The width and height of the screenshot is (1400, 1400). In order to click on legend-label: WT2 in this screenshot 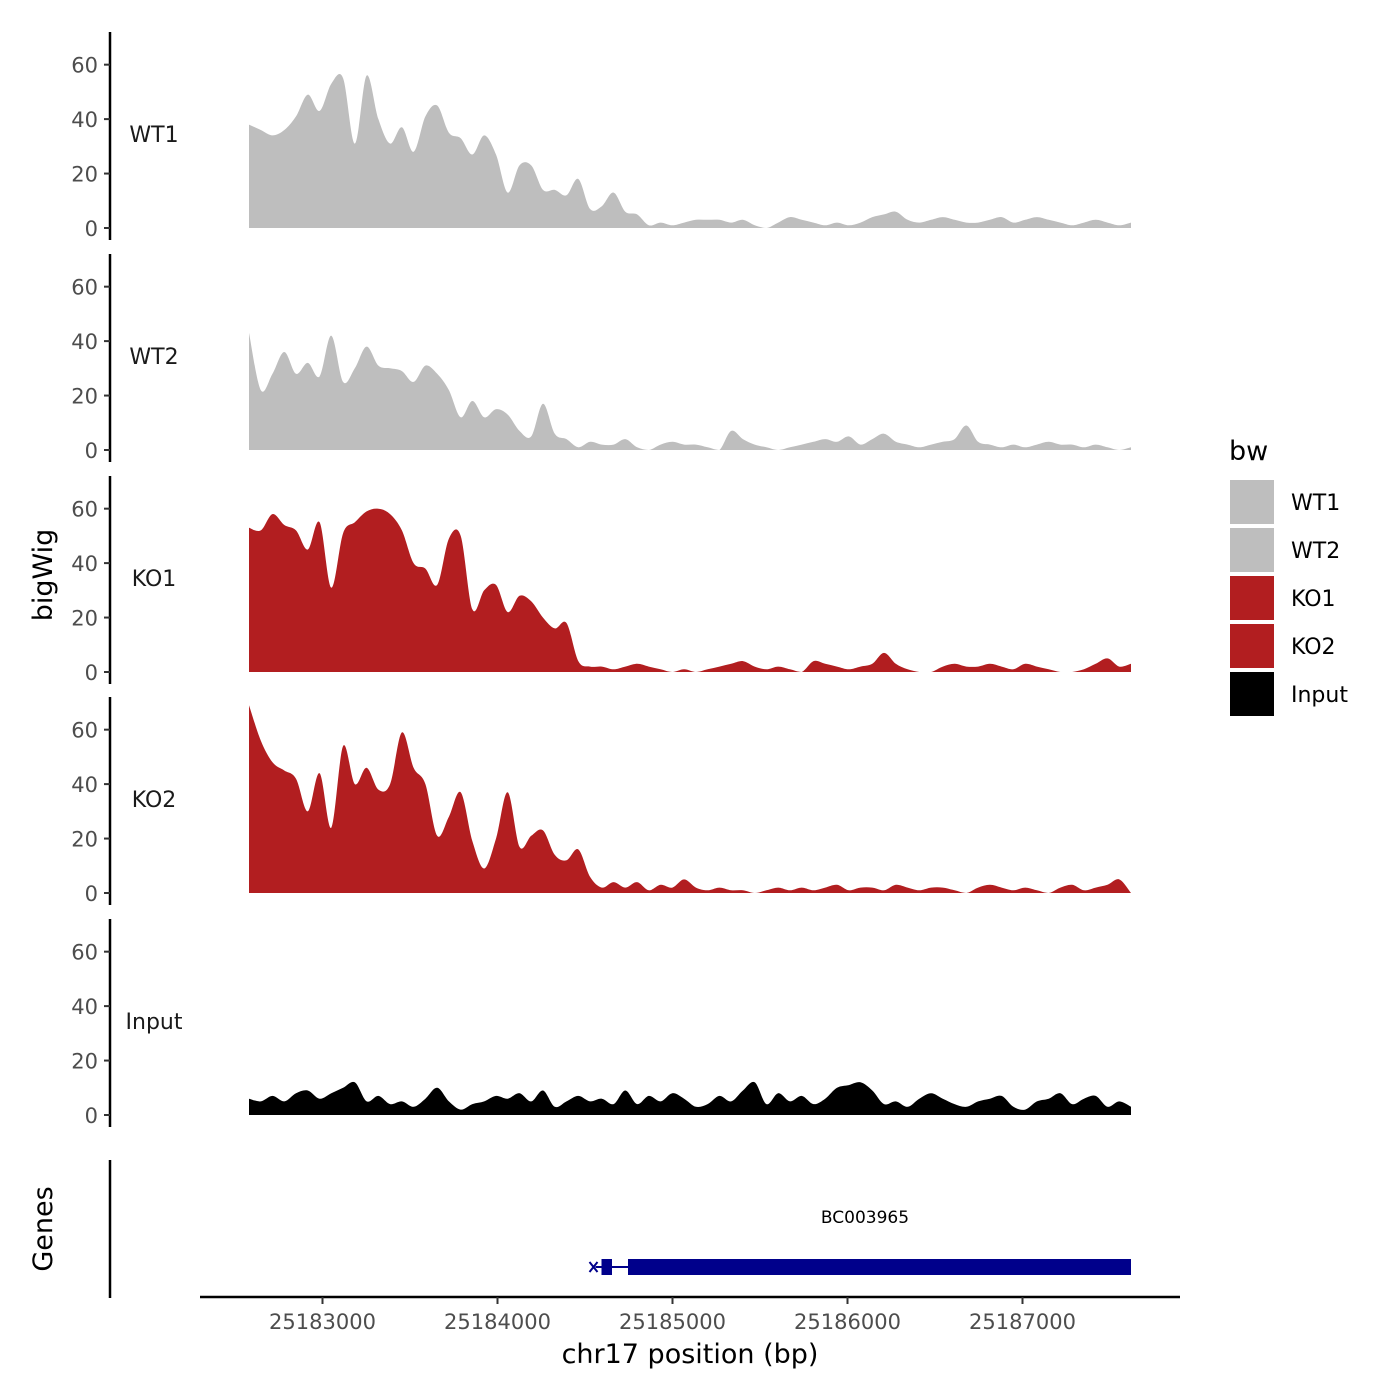, I will do `click(1315, 551)`.